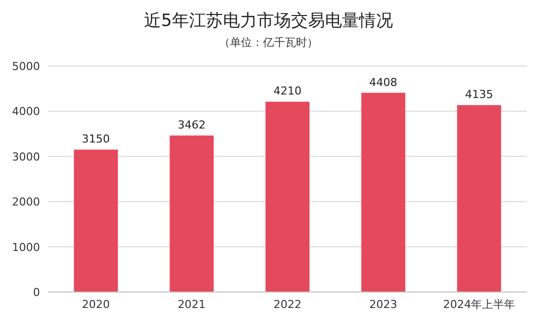 Image resolution: width=537 pixels, height=327 pixels. I want to click on ytick: 4000, so click(26, 111).